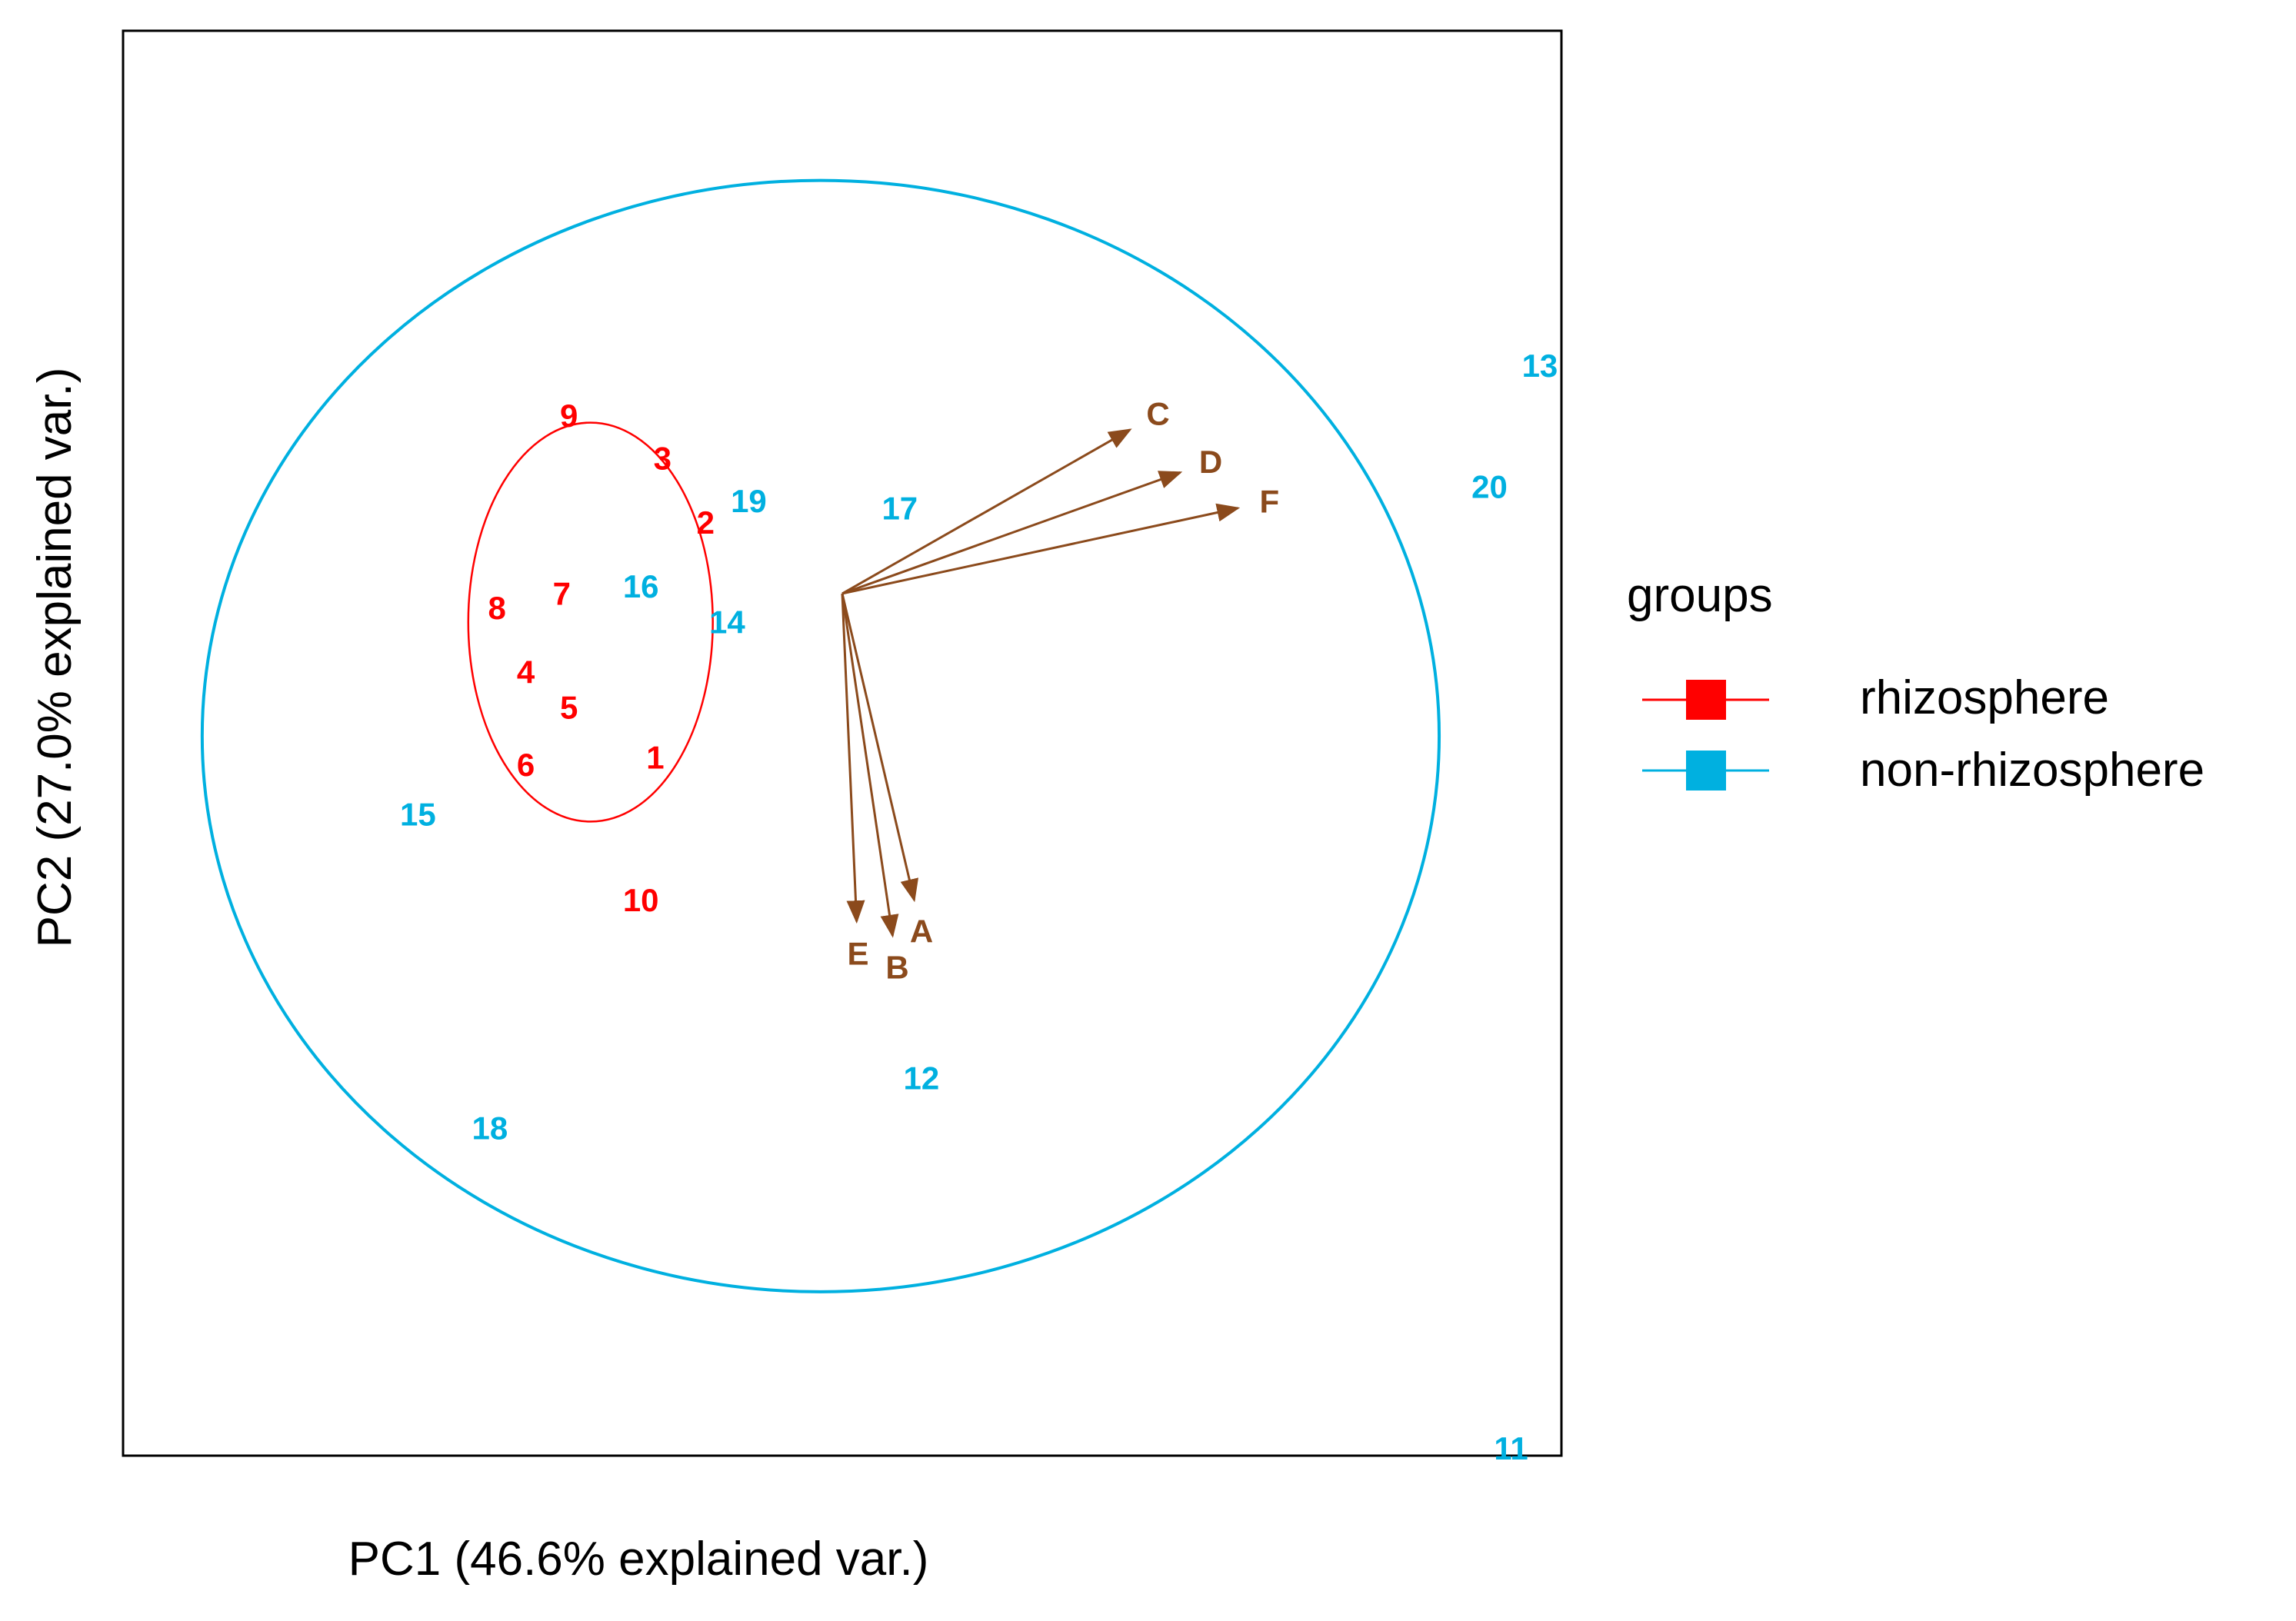 This screenshot has height=1621, width=2296. I want to click on loading-arrow-A, so click(880, 748).